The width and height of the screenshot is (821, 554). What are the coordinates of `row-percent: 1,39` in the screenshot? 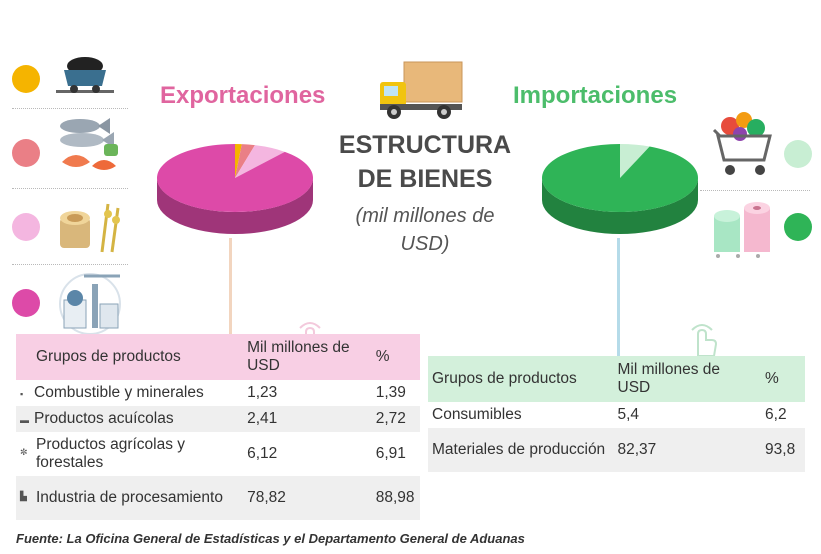 It's located at (390, 392).